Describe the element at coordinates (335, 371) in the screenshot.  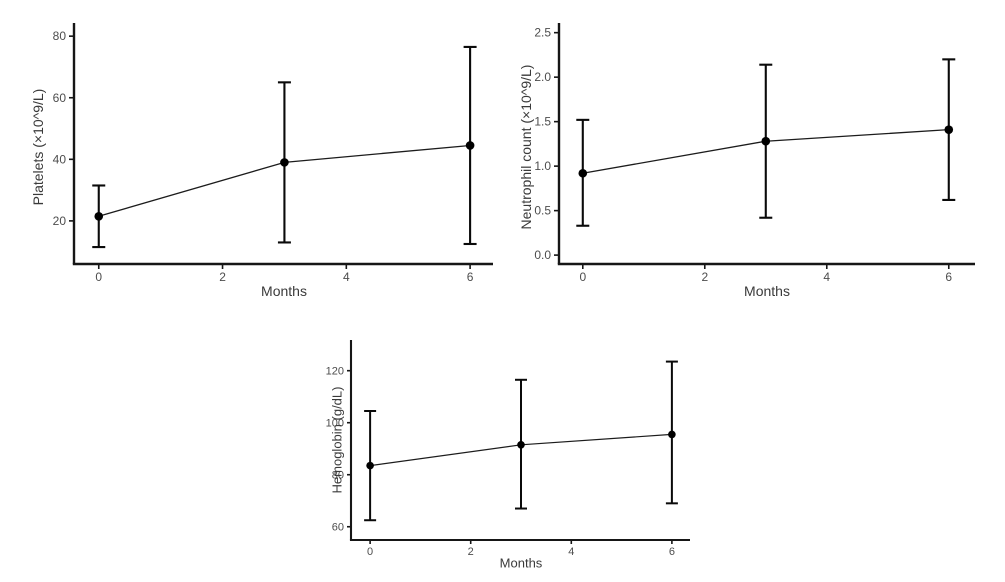
I see `hemoglobin-y-tick-label: 120` at that location.